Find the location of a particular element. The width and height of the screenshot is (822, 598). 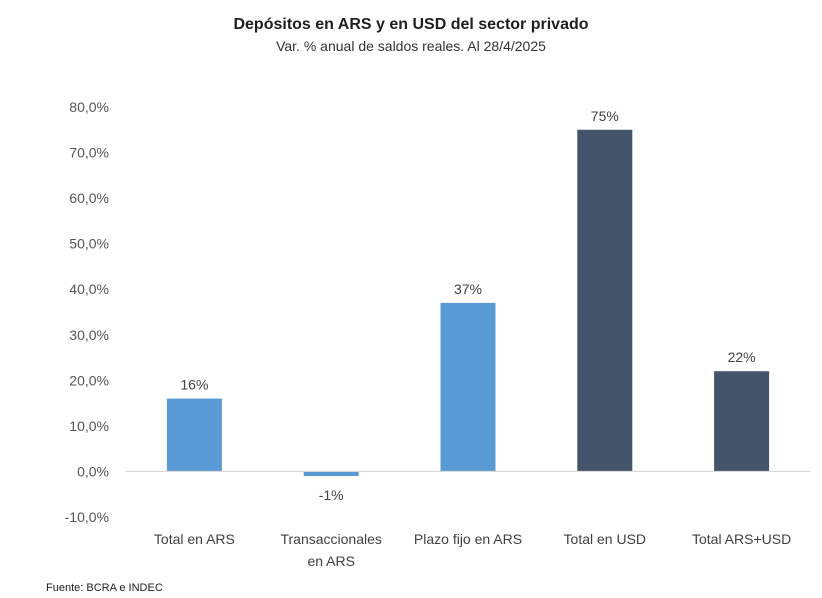

y-tick-label: 30,0% is located at coordinates (89, 335).